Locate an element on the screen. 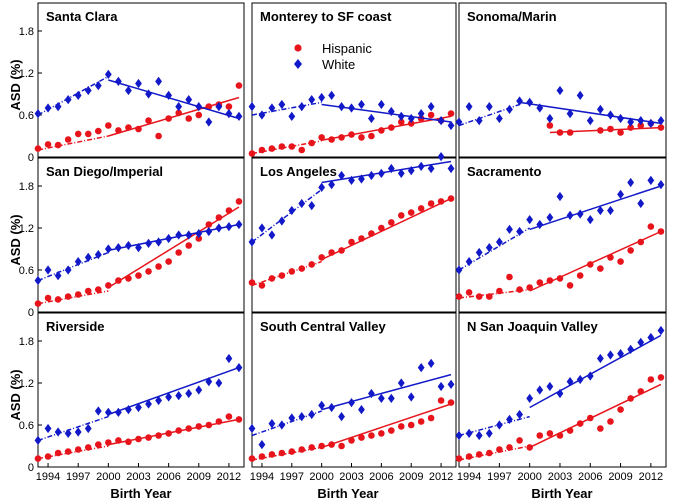  panel-monterey-to-sf-coast: Monterey to SF coast is located at coordinates (352, 80).